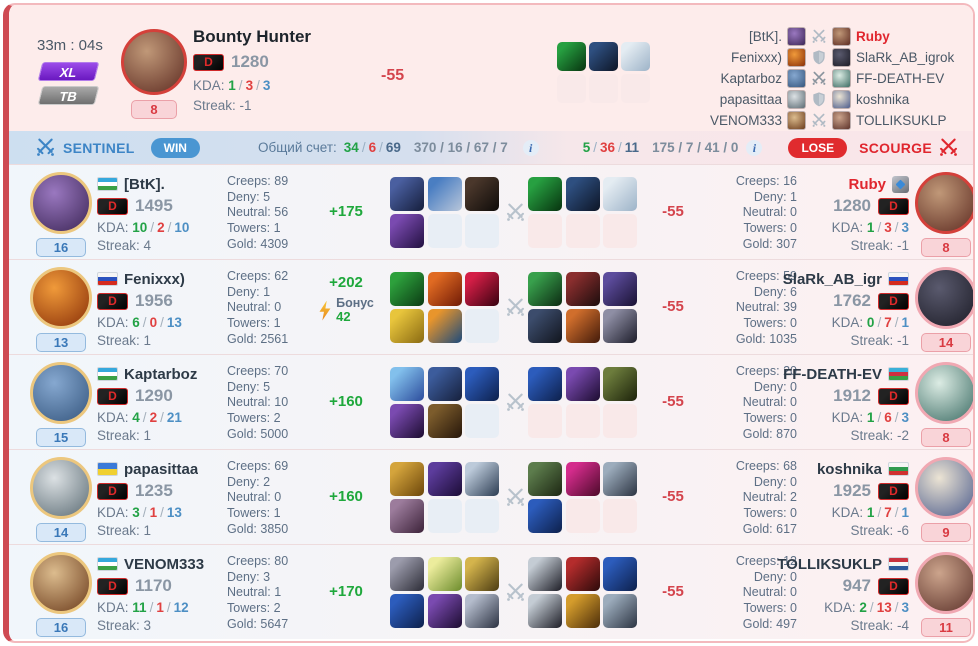 The height and width of the screenshot is (646, 978). What do you see at coordinates (757, 433) in the screenshot?
I see `stat-label: Gold:` at bounding box center [757, 433].